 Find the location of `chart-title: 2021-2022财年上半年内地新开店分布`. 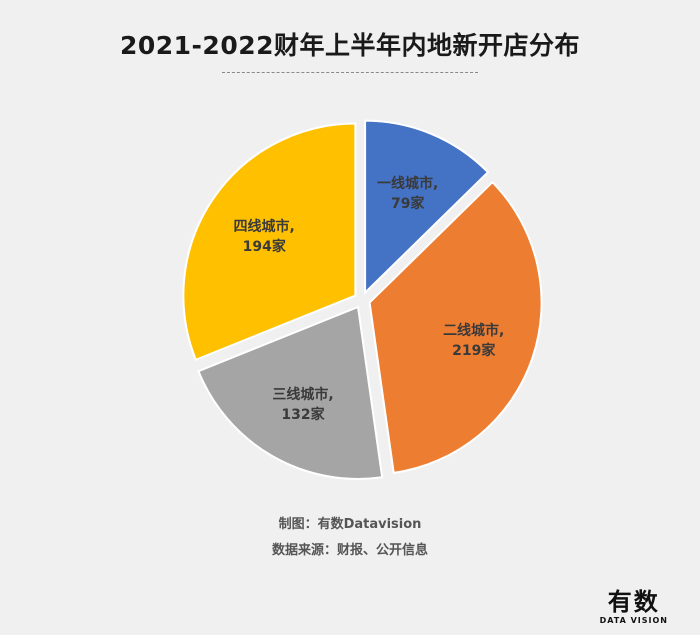

chart-title: 2021-2022财年上半年内地新开店分布 is located at coordinates (350, 45).